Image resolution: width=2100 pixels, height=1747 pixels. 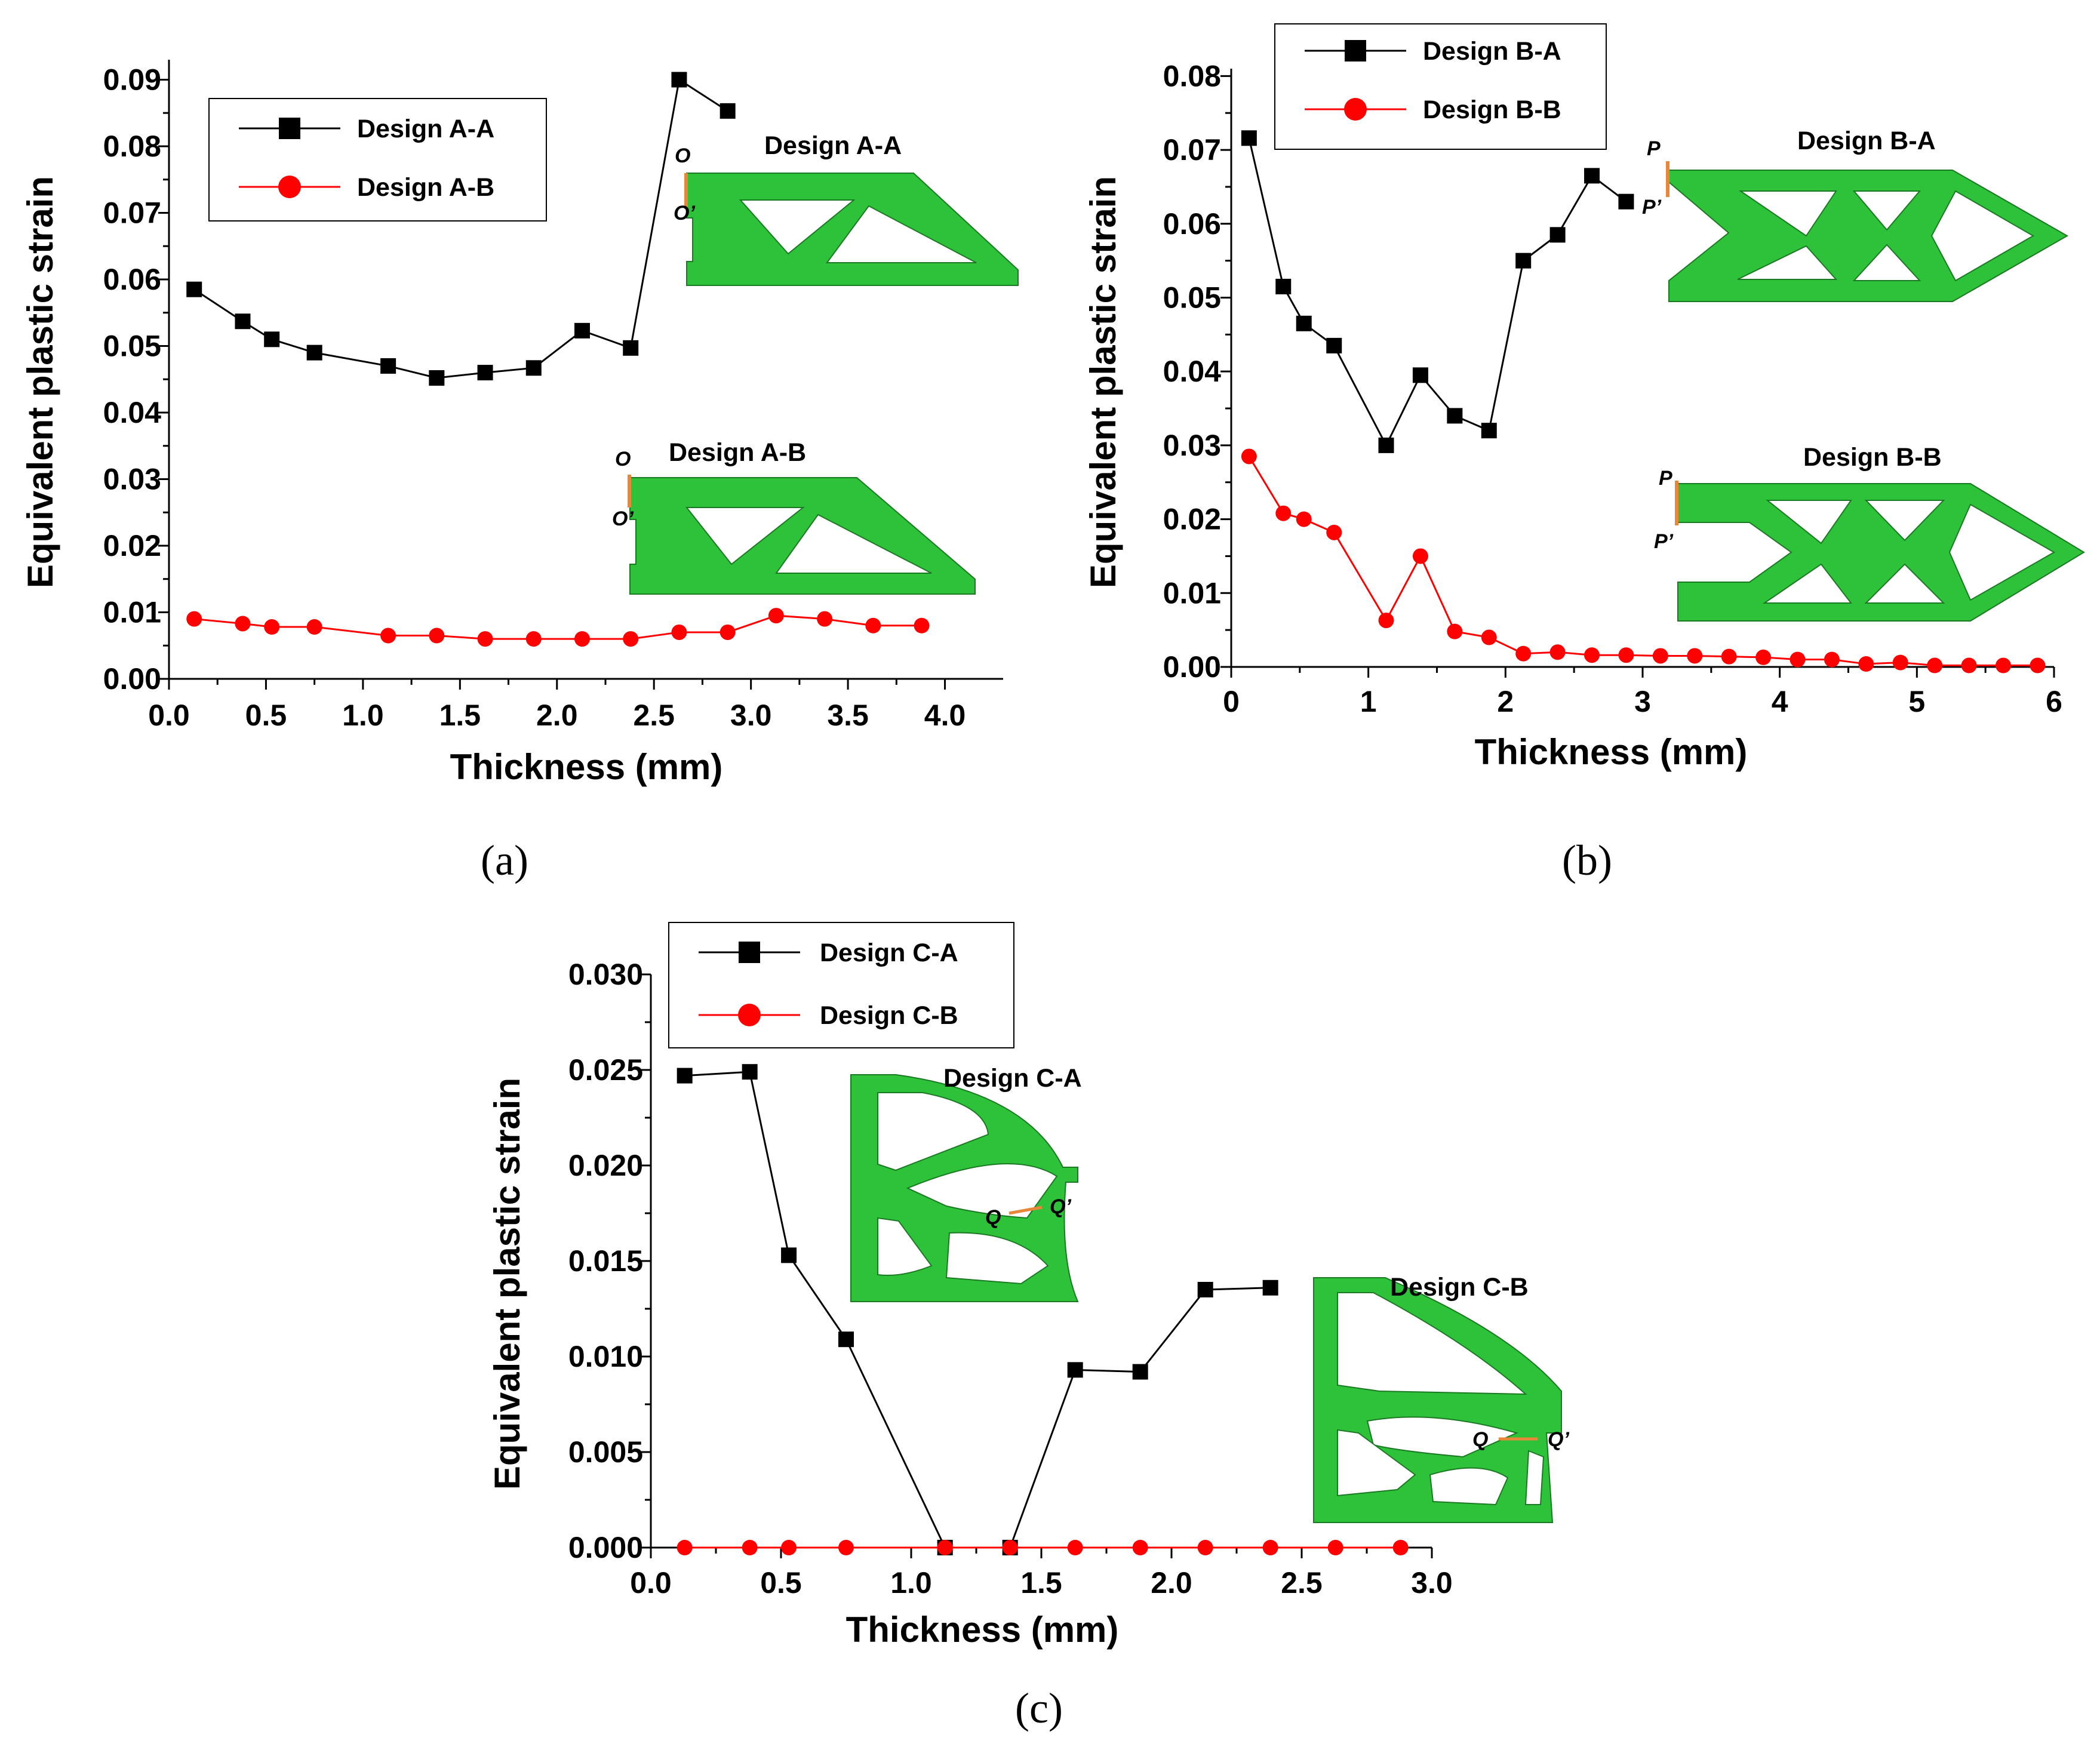 What do you see at coordinates (945, 715) in the screenshot?
I see `chart-a-x-tick-label: 4.0` at bounding box center [945, 715].